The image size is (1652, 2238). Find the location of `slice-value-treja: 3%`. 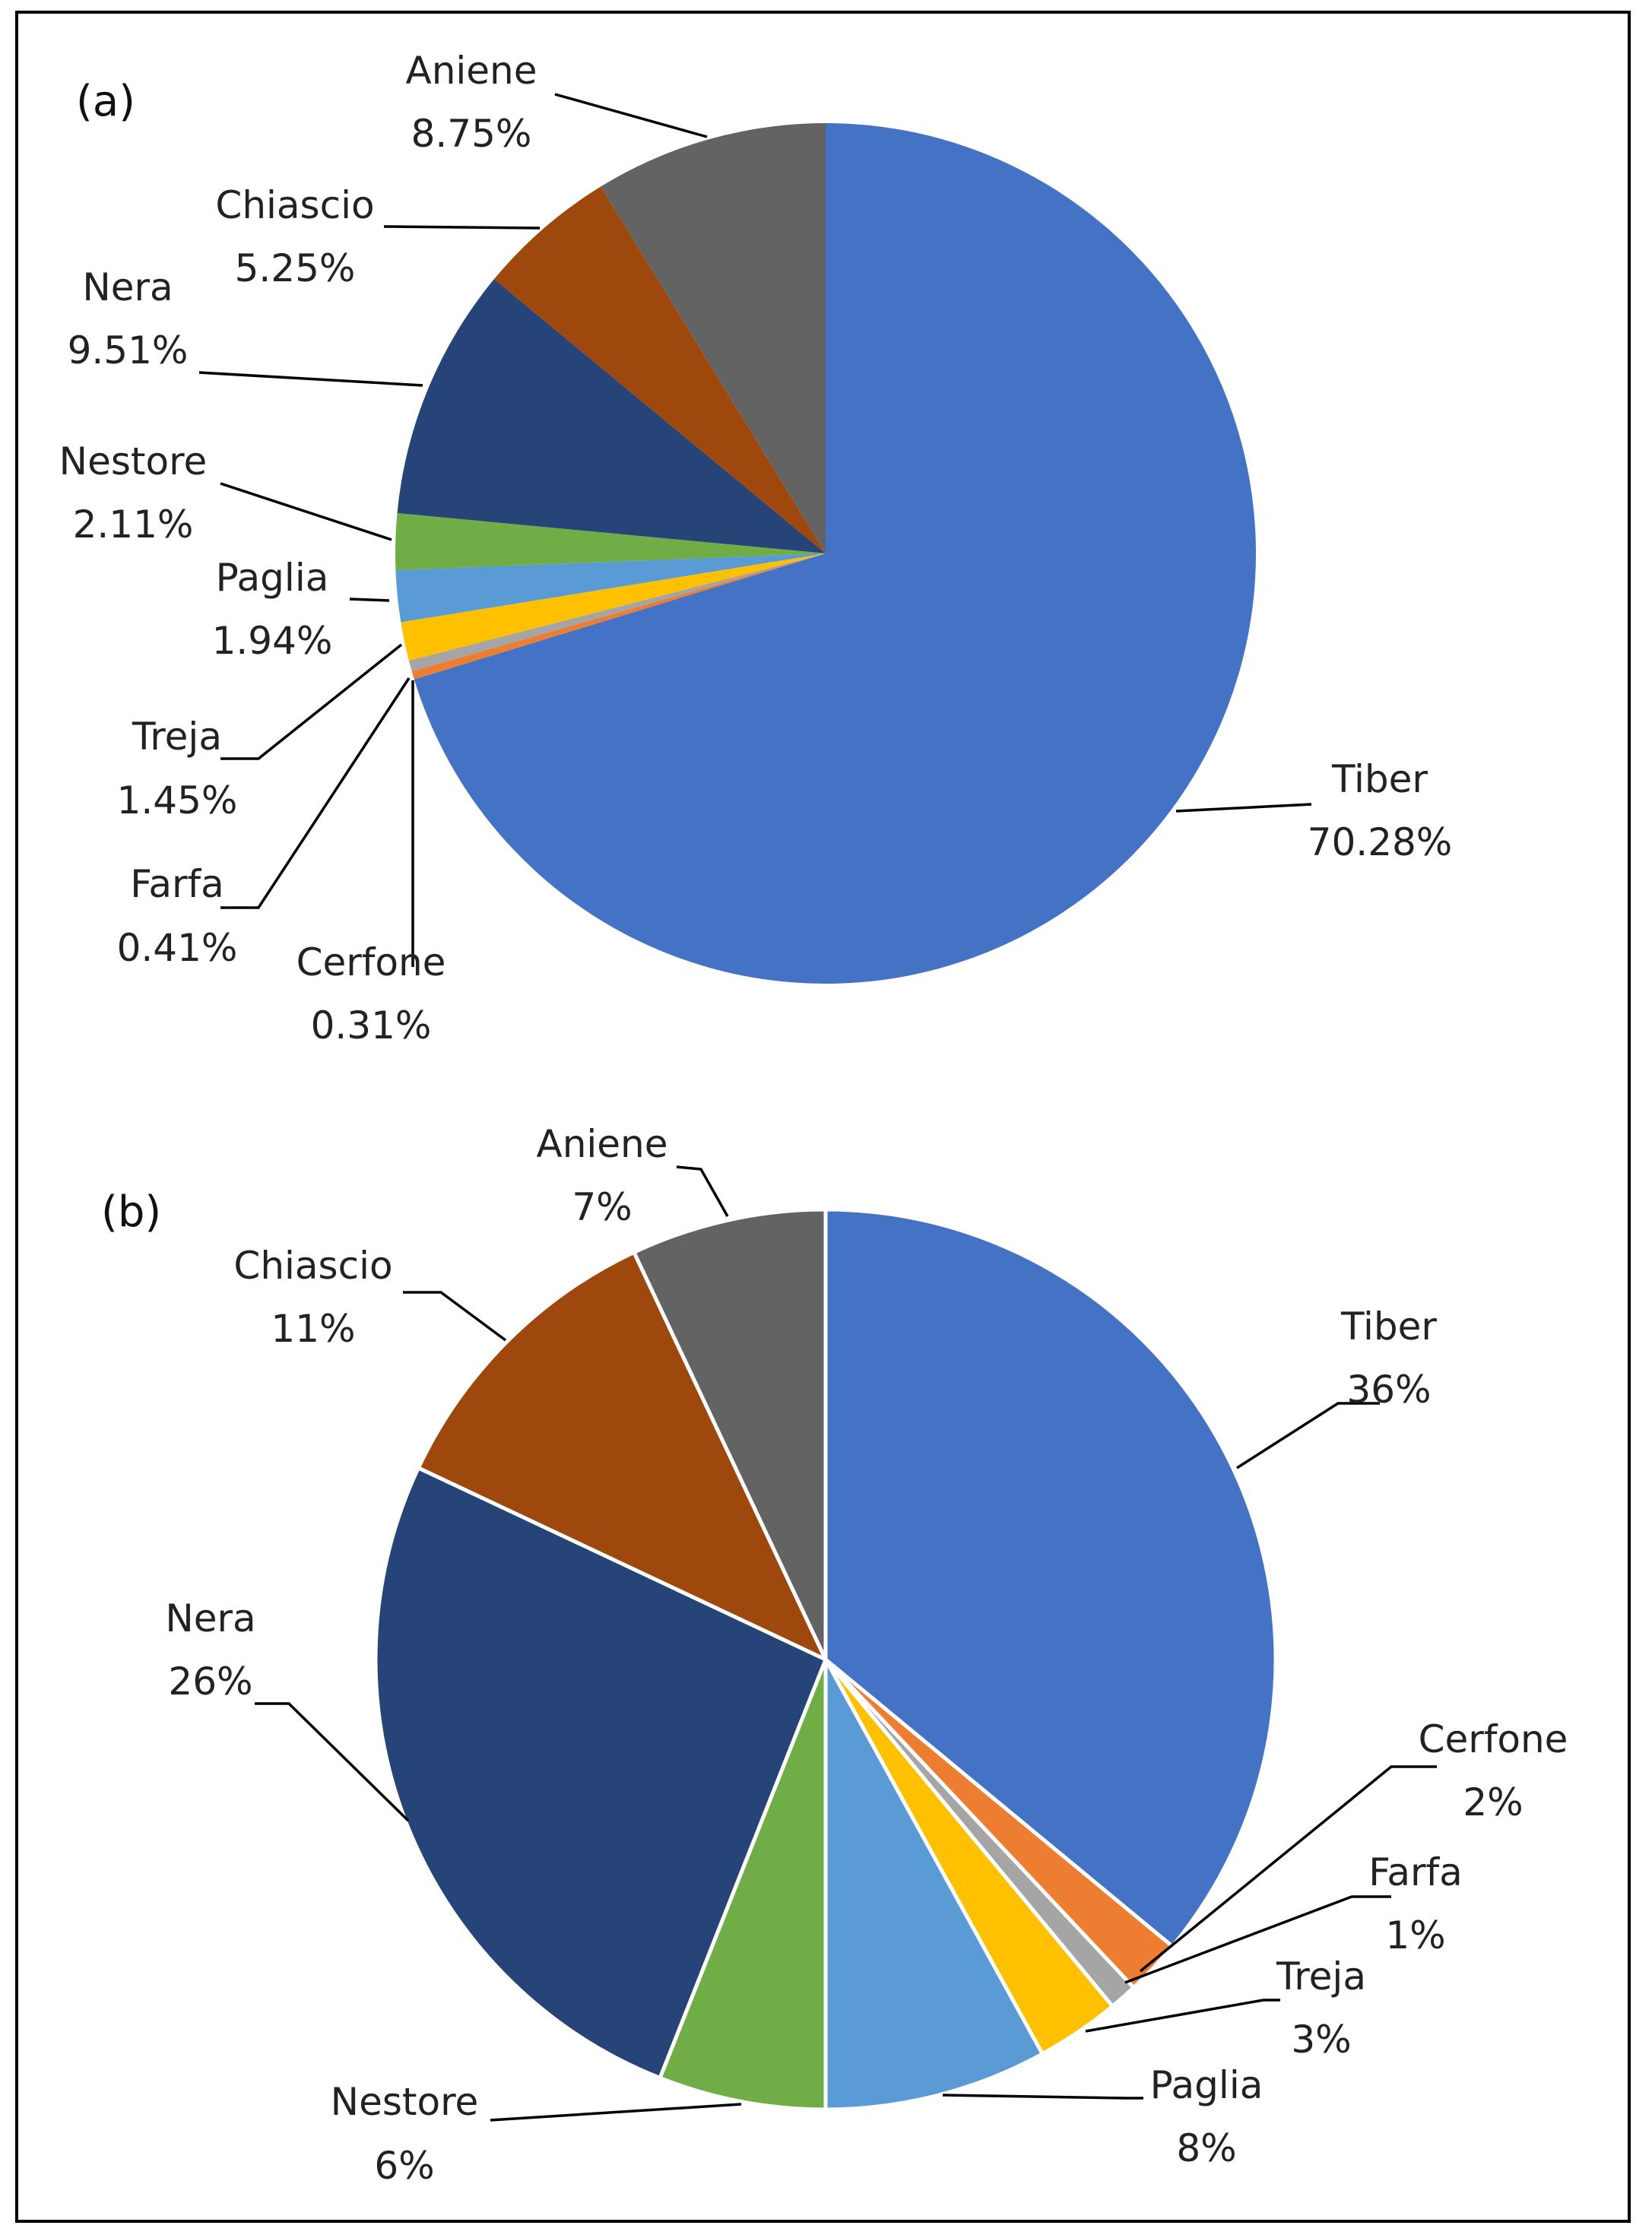

slice-value-treja: 3% is located at coordinates (1321, 2040).